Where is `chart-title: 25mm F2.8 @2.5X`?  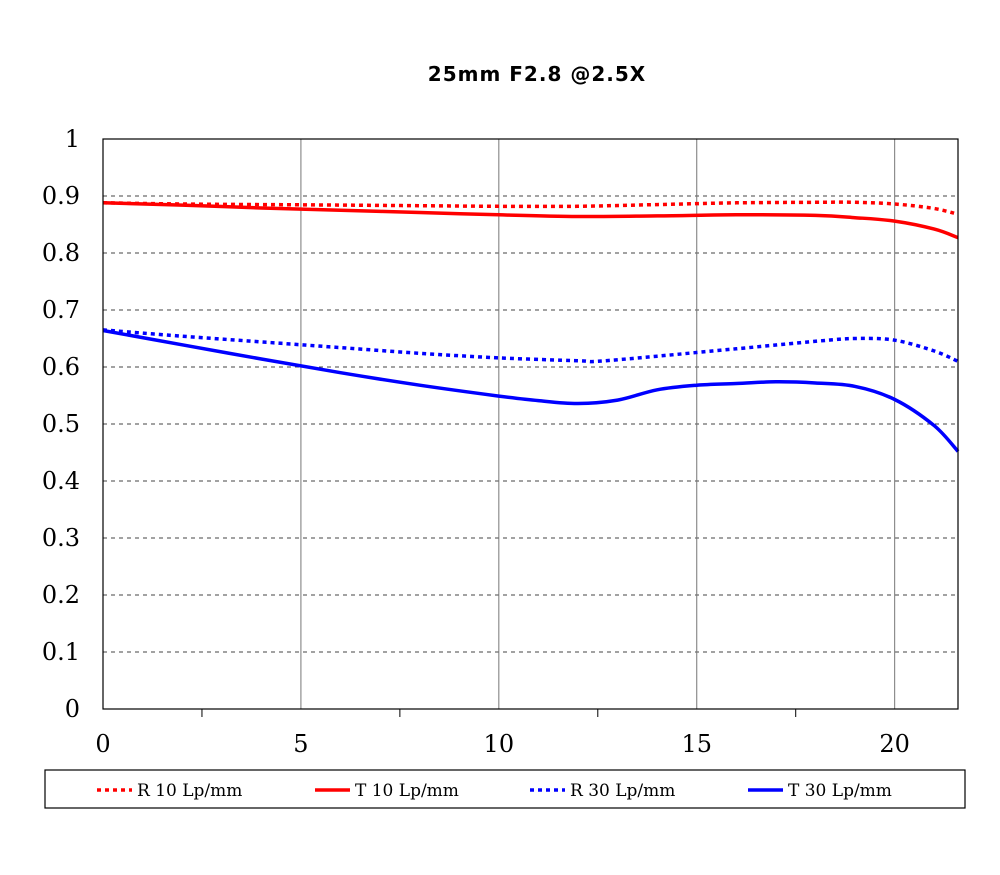
chart-title: 25mm F2.8 @2.5X is located at coordinates (537, 74).